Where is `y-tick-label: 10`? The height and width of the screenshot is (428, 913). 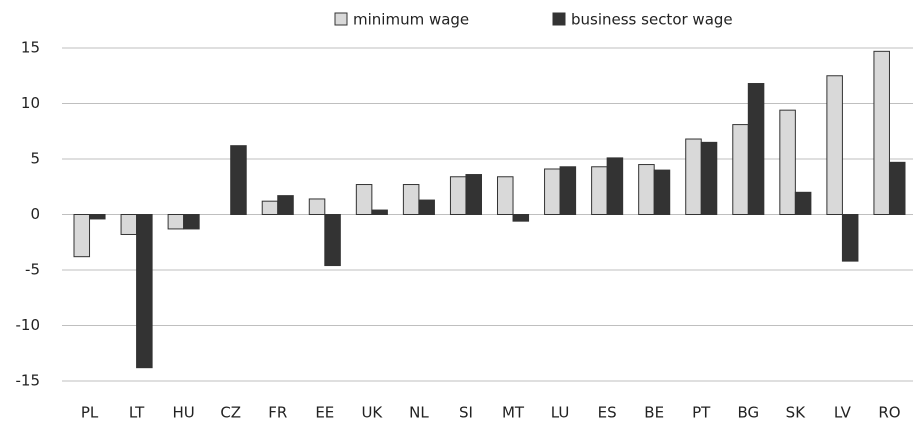
y-tick-label: 10 is located at coordinates (30, 103).